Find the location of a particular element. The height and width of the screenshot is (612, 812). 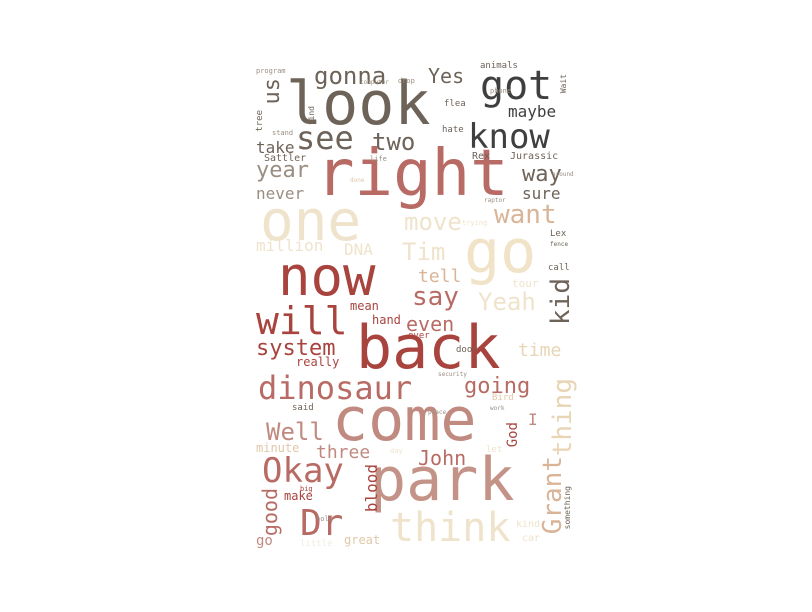

word-two: two is located at coordinates (394, 142).